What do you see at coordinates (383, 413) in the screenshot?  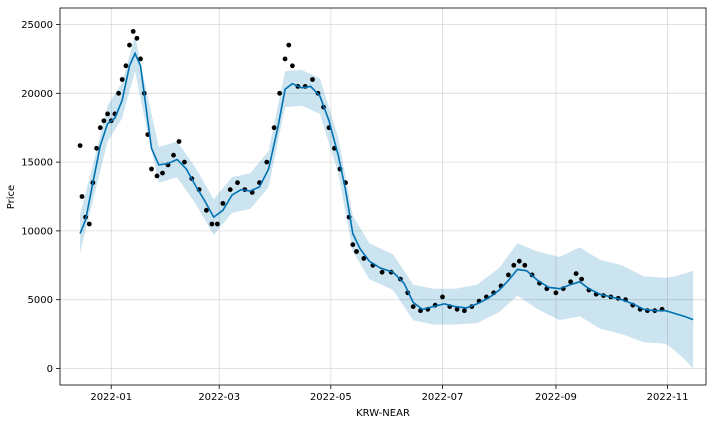 I see `x-axis-label: KRW-NEAR` at bounding box center [383, 413].